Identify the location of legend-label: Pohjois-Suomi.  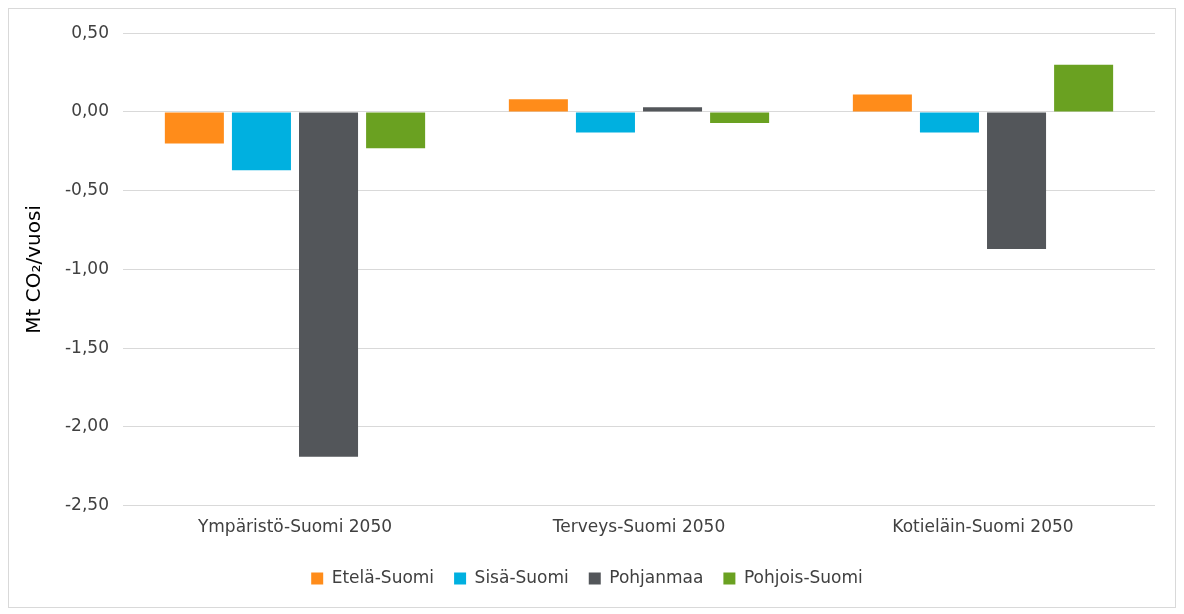
(803, 576).